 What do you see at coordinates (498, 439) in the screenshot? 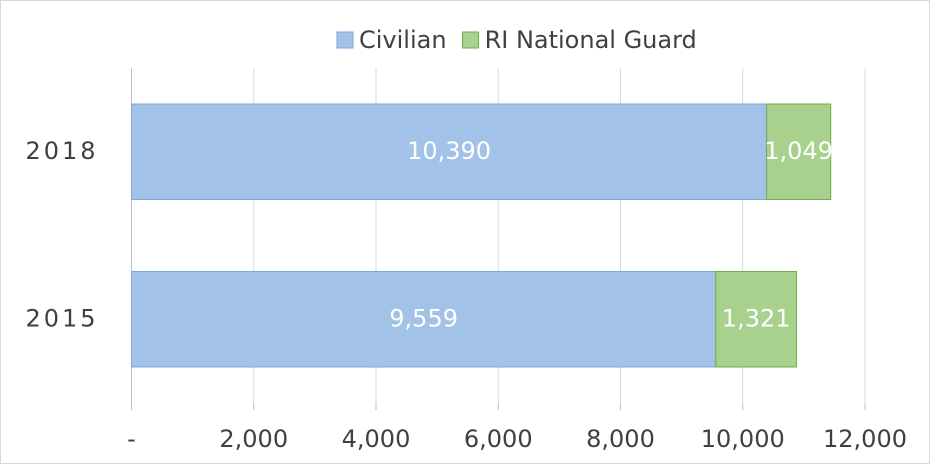
I see `x-tick-label: 6,000` at bounding box center [498, 439].